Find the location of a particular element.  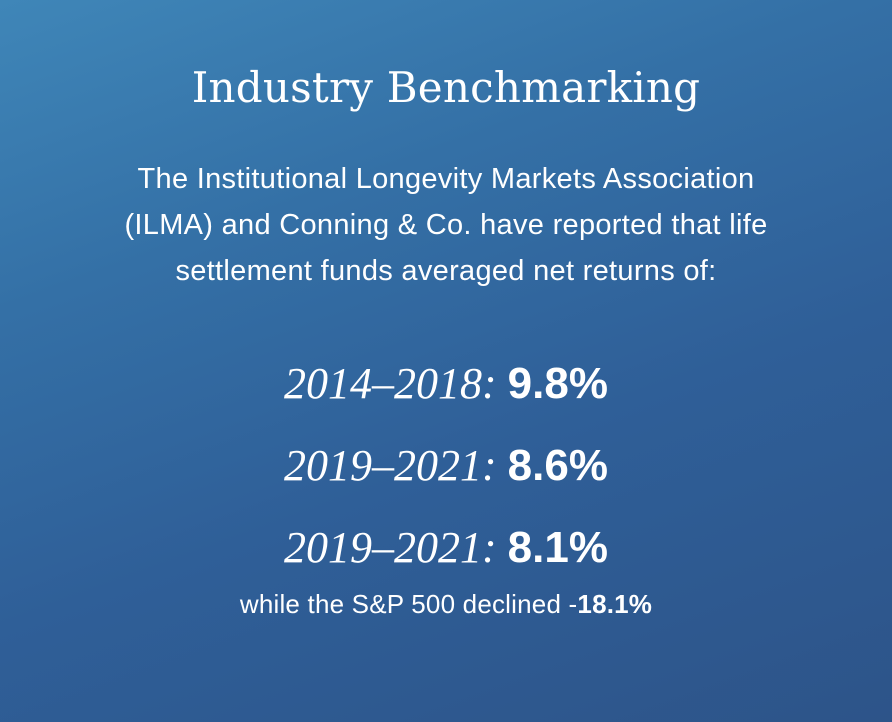

footnote-prefix: while the S&P 500 declined - is located at coordinates (408, 604).